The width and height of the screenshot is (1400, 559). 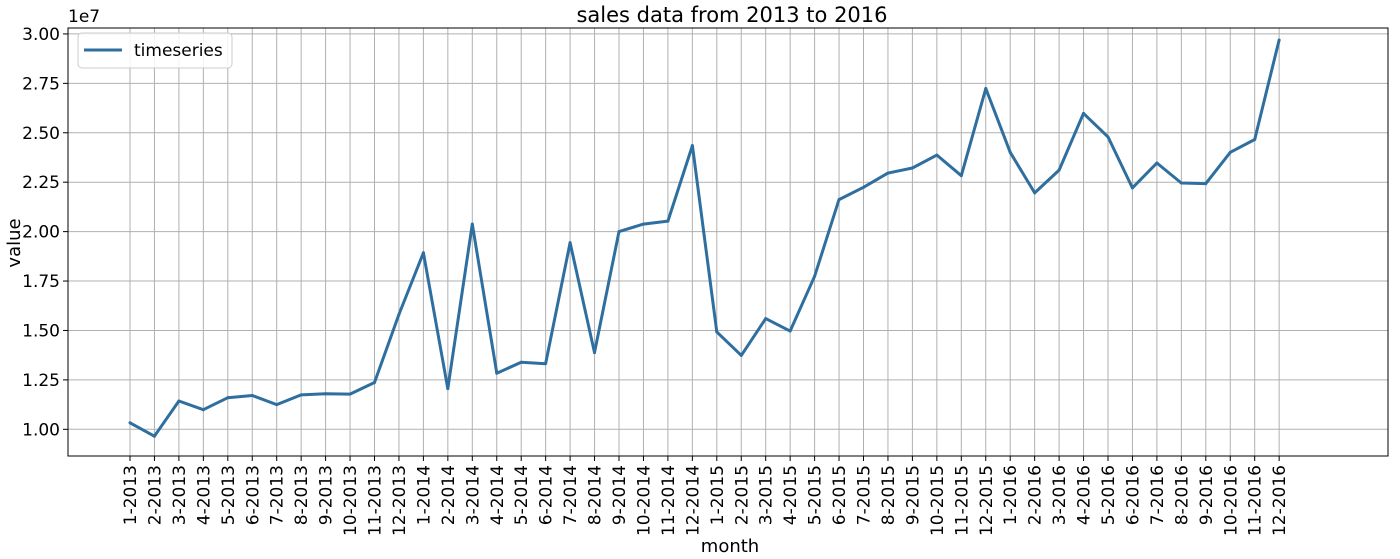 What do you see at coordinates (278, 495) in the screenshot?
I see `x-tick-label: 7-2013` at bounding box center [278, 495].